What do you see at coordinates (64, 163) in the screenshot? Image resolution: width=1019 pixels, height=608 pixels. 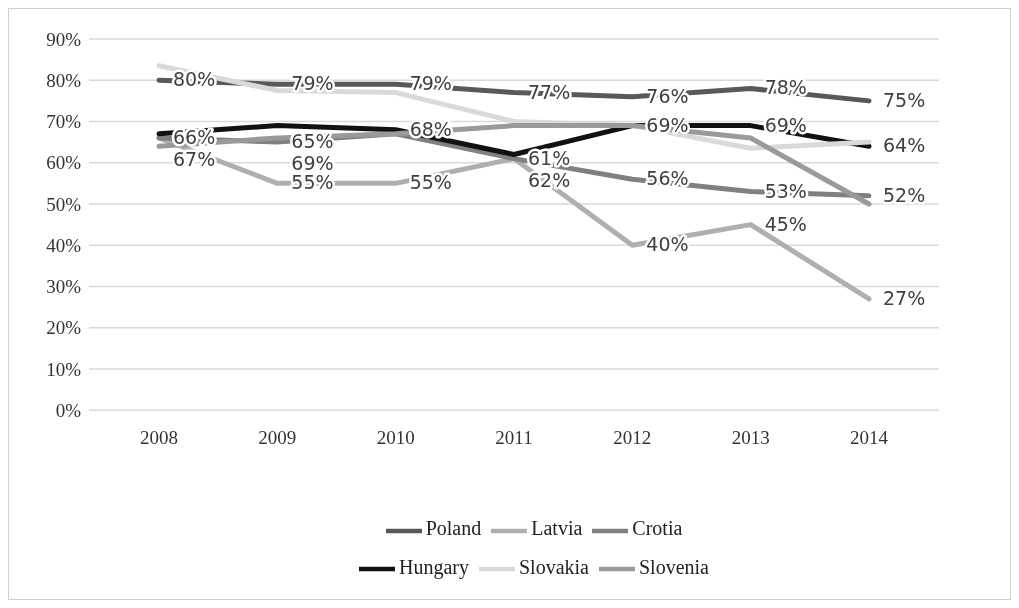 I see `y-tick-label: 60%` at bounding box center [64, 163].